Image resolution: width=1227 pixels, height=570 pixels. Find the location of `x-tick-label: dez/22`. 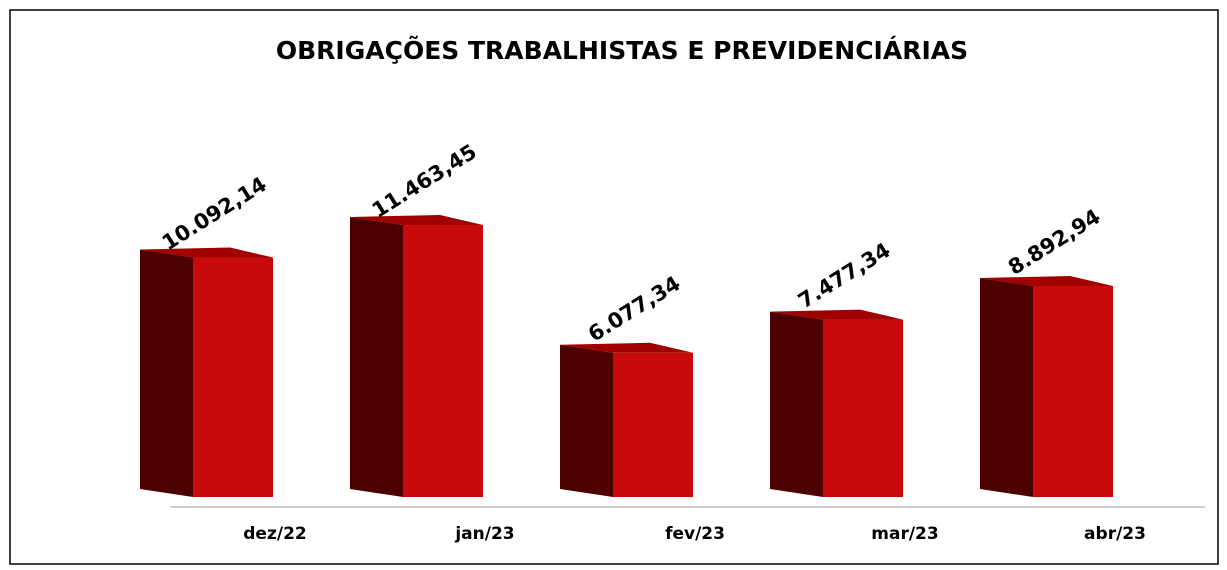

x-tick-label: dez/22 is located at coordinates (274, 534).